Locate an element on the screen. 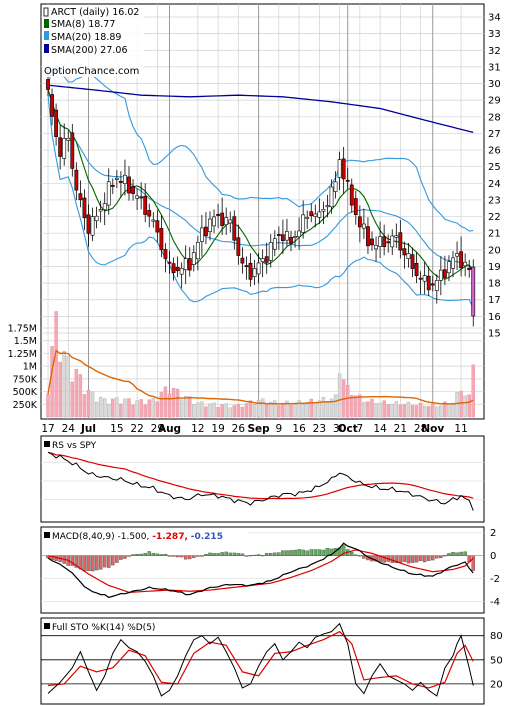 The image size is (526, 706). rs-panel: RS vs SPY is located at coordinates (262, 479).